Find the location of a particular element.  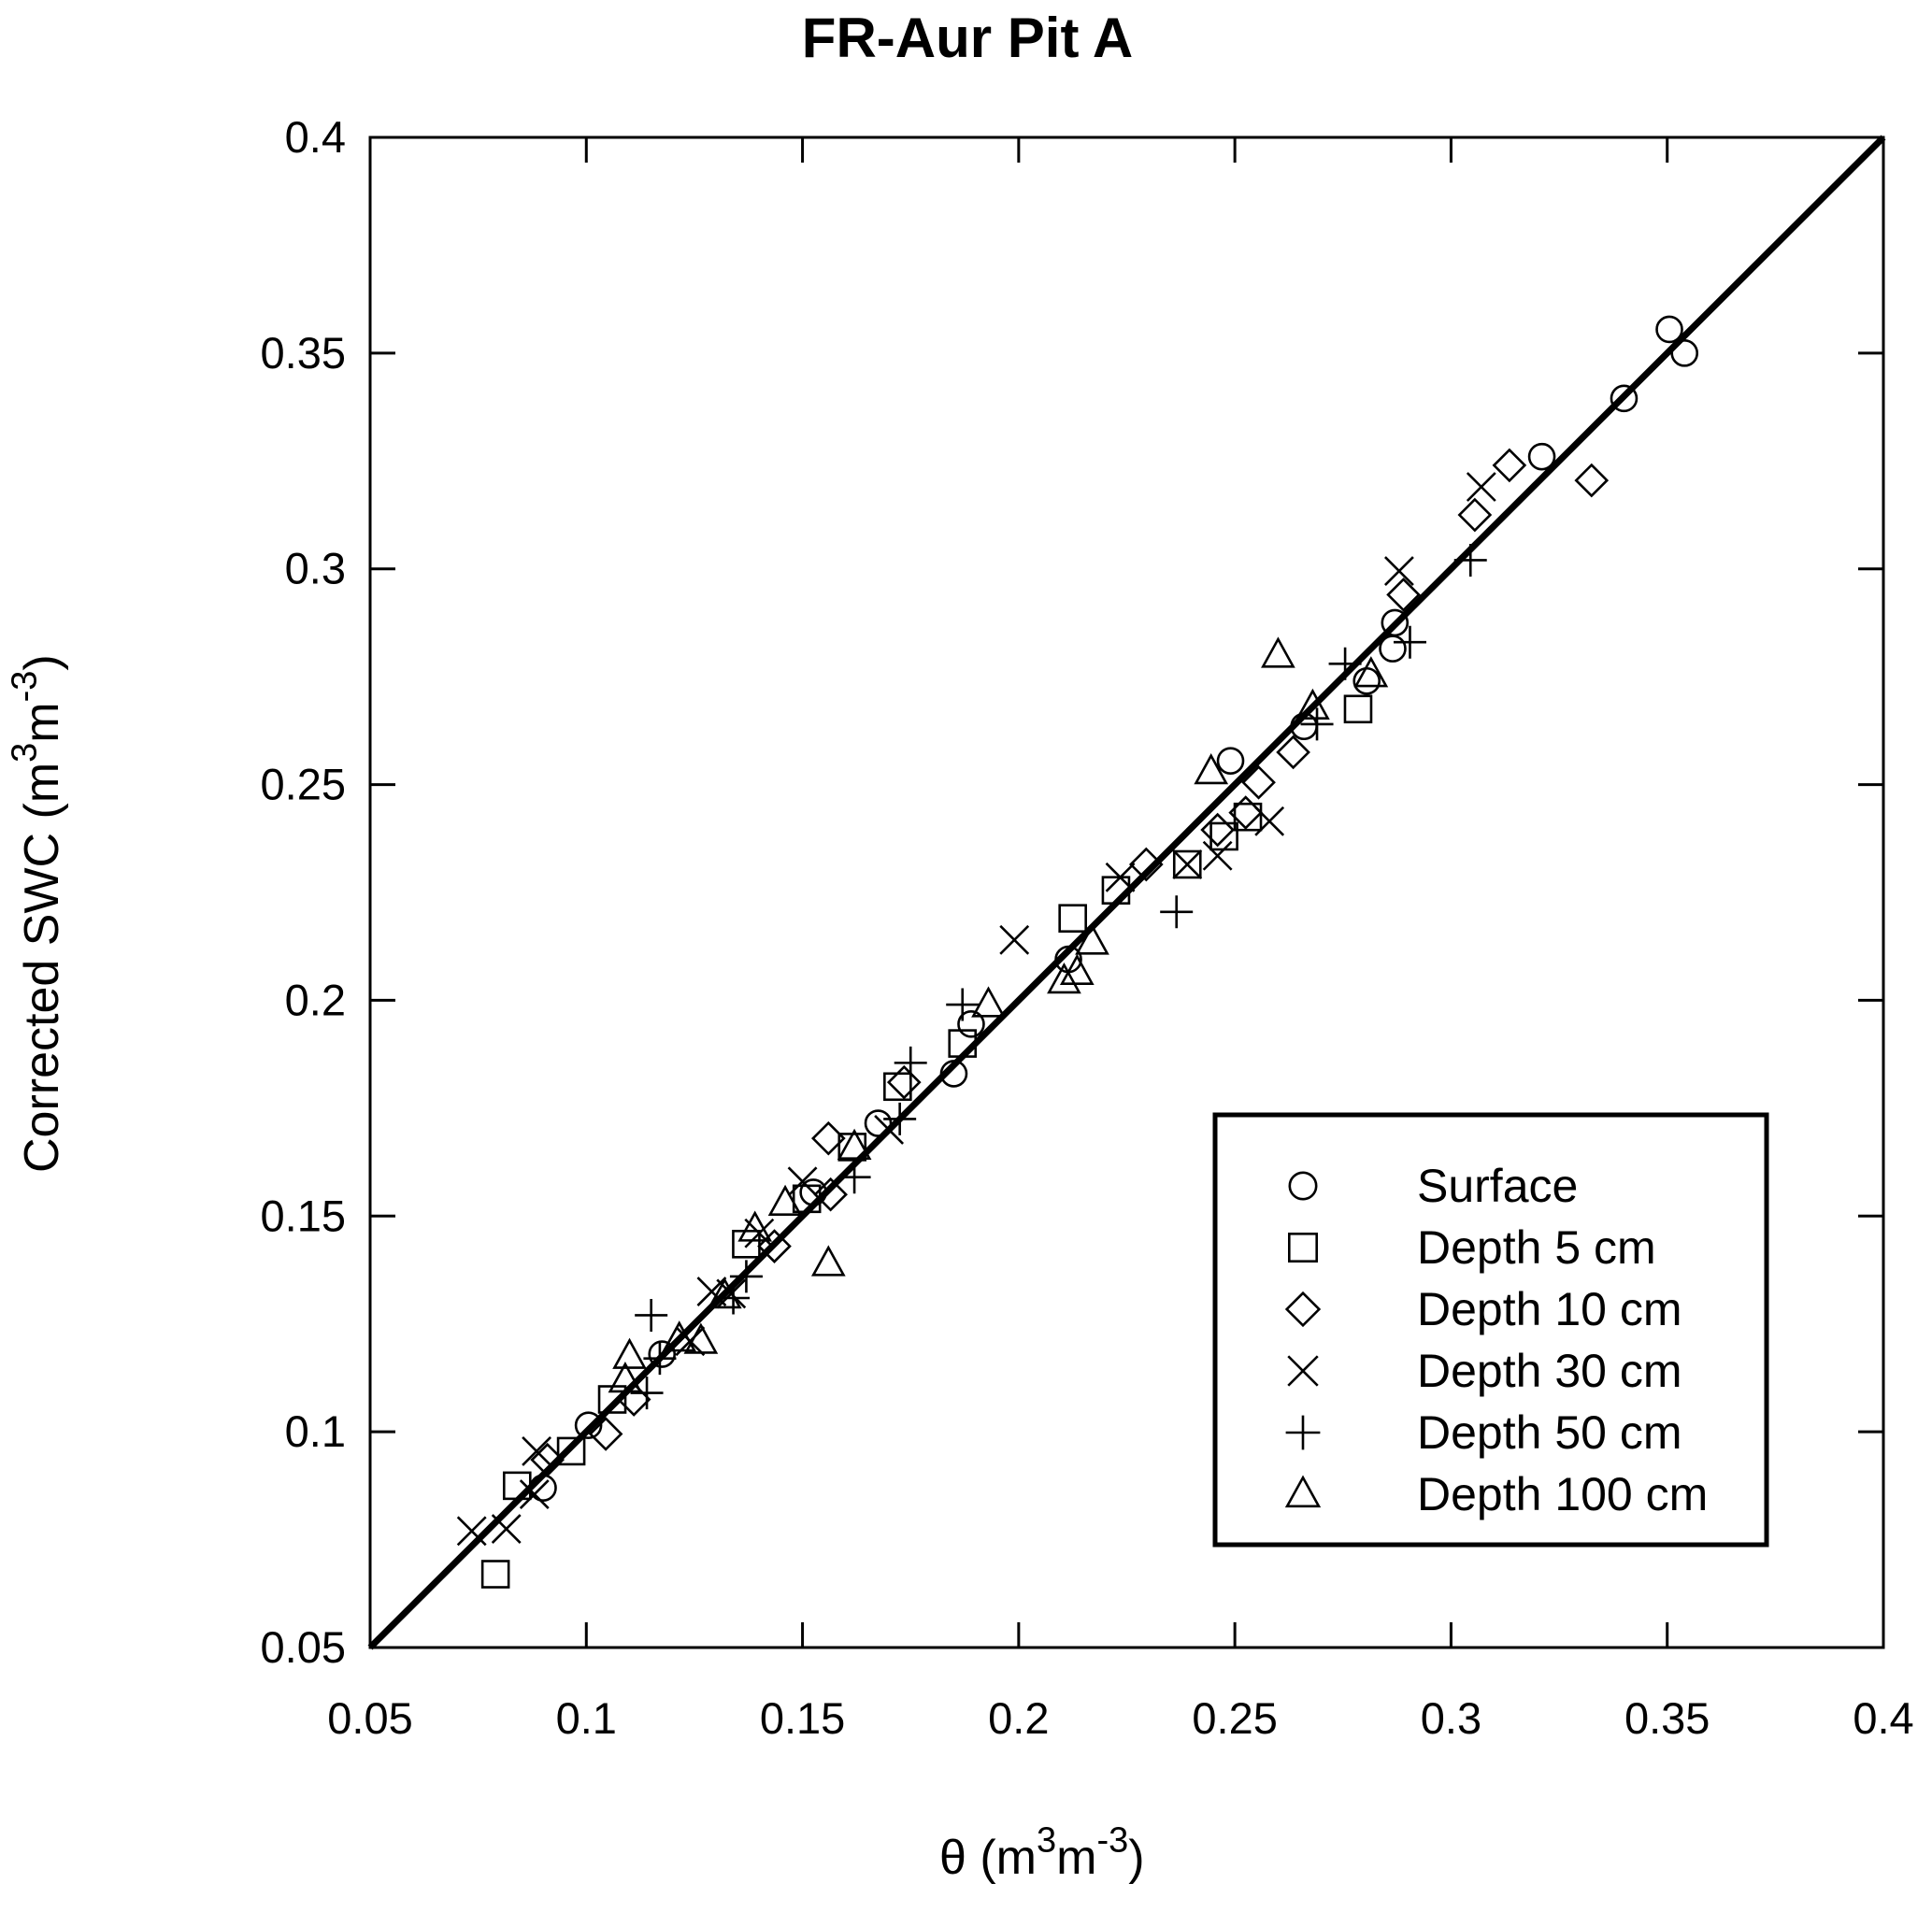

x-tick-label: 0.15 is located at coordinates (802, 1718).